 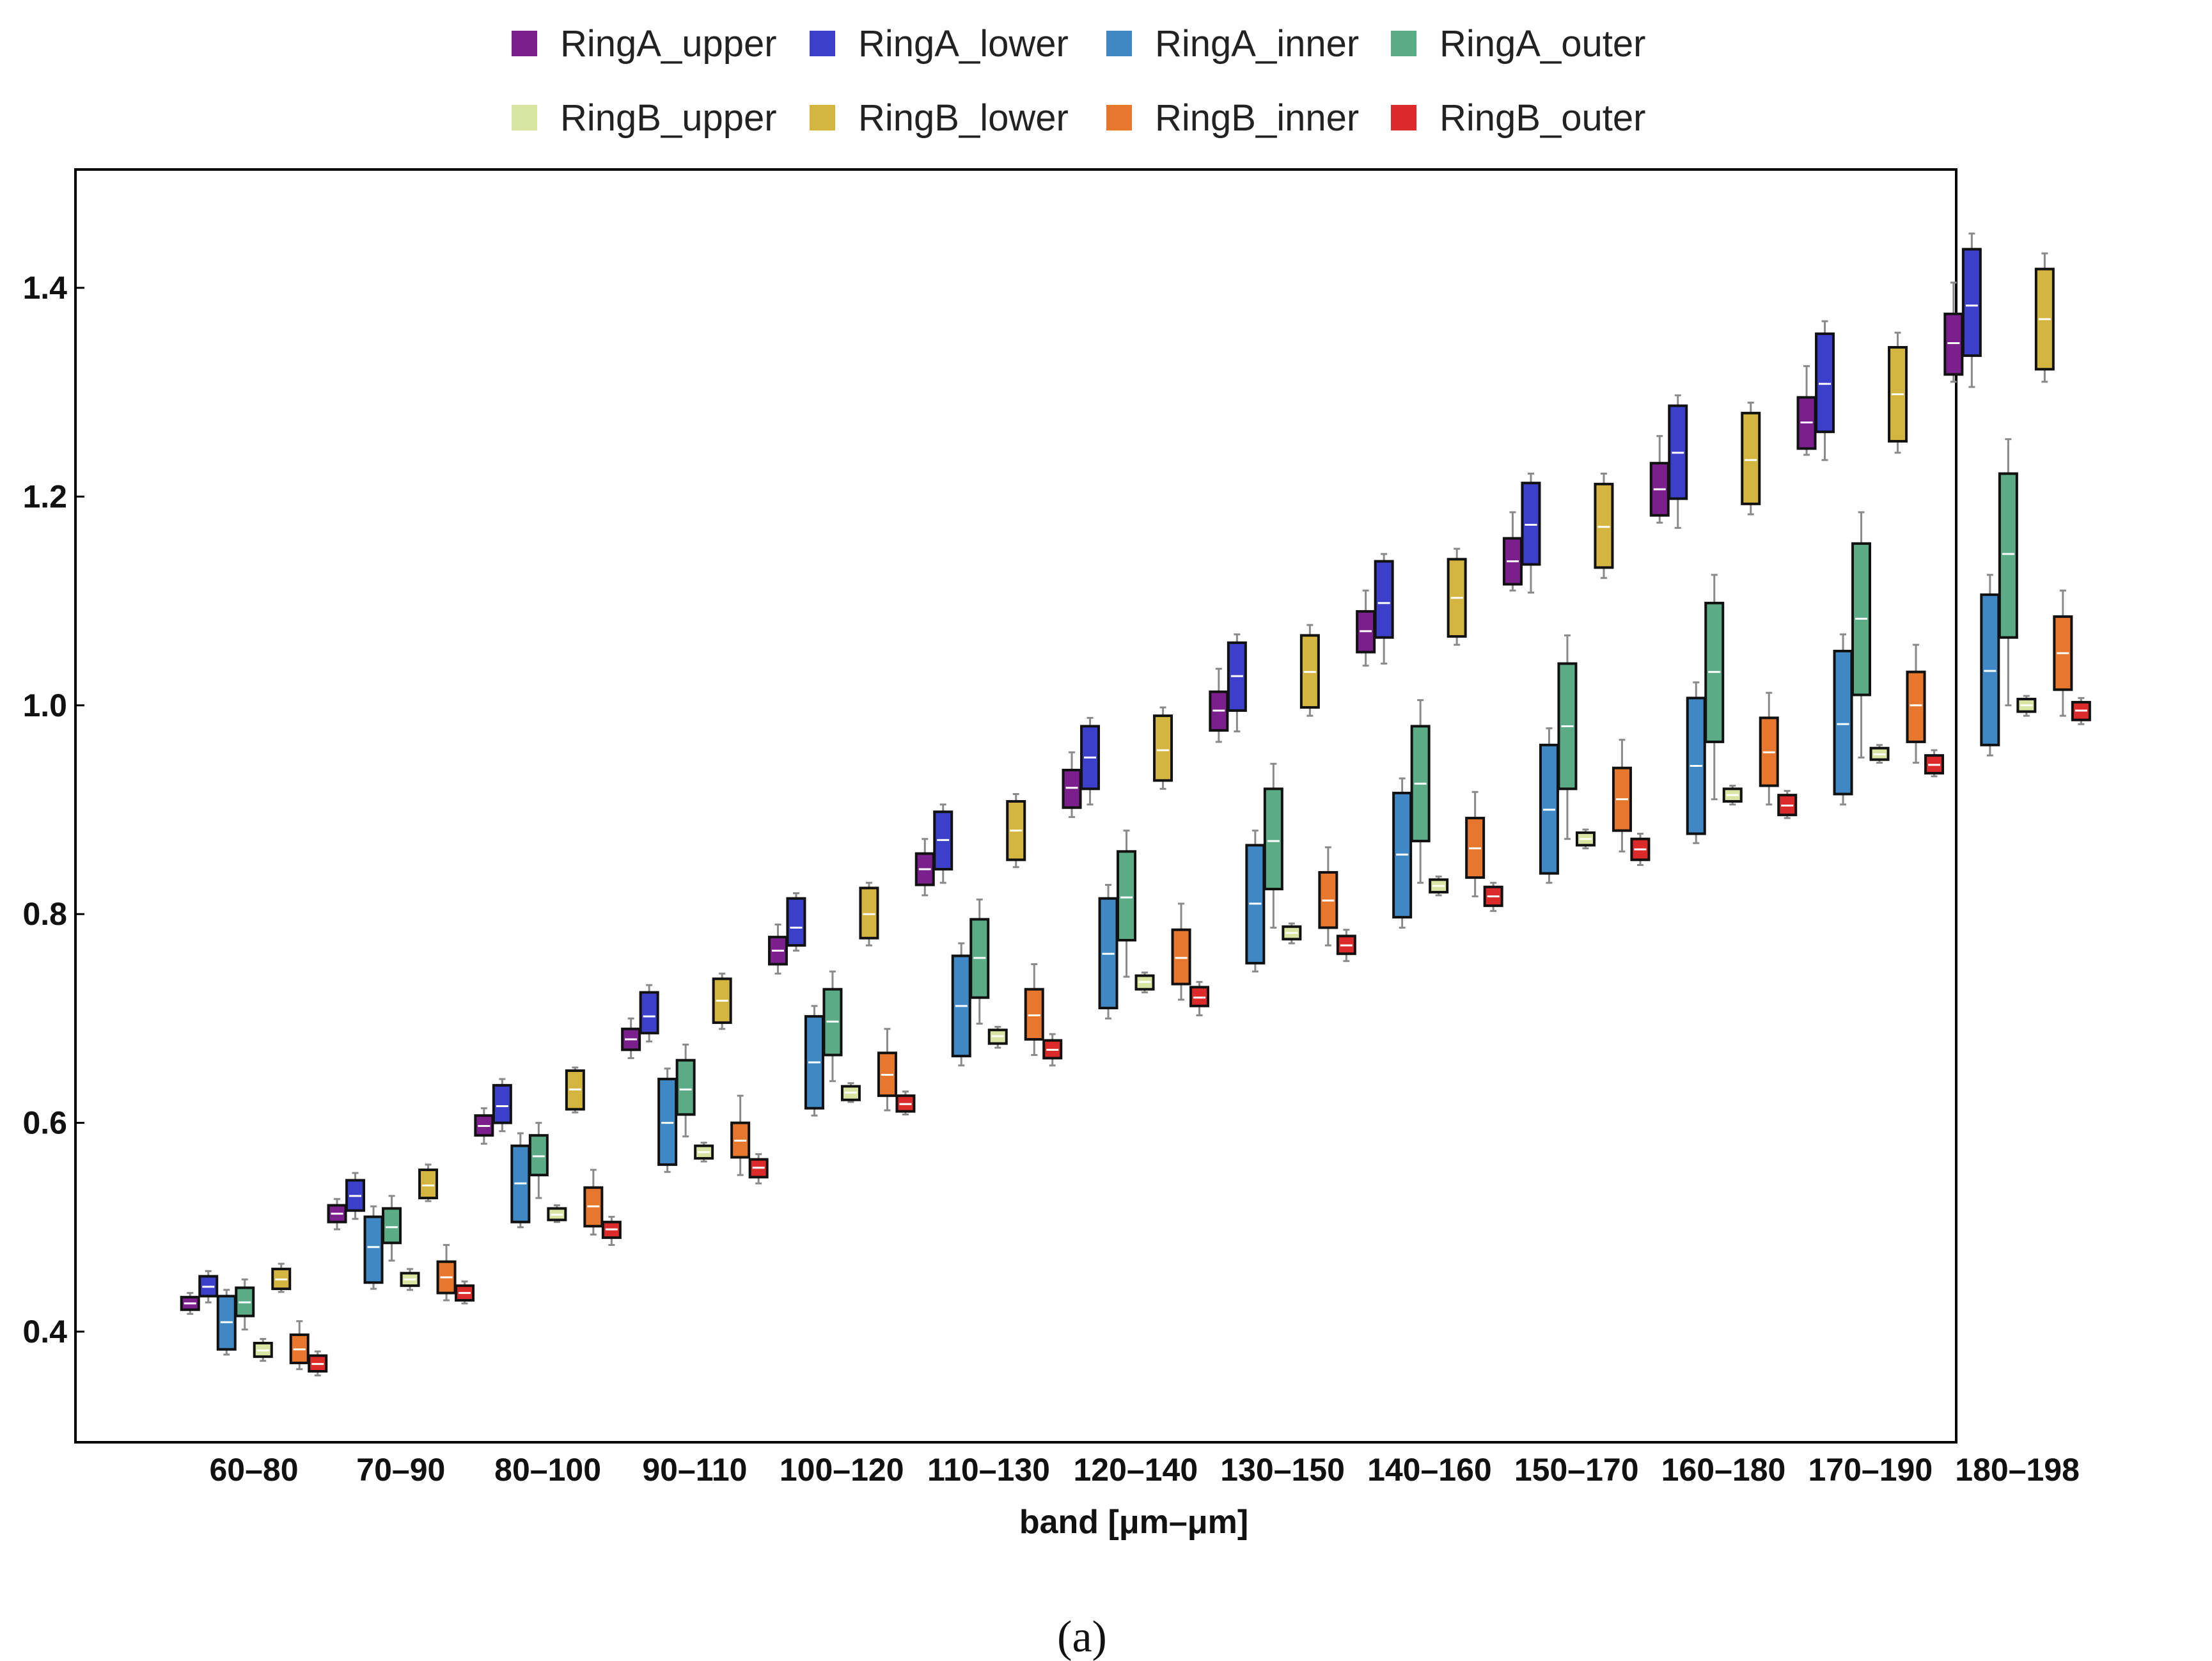 I want to click on legend-label: RingB_upper, so click(x=669, y=118).